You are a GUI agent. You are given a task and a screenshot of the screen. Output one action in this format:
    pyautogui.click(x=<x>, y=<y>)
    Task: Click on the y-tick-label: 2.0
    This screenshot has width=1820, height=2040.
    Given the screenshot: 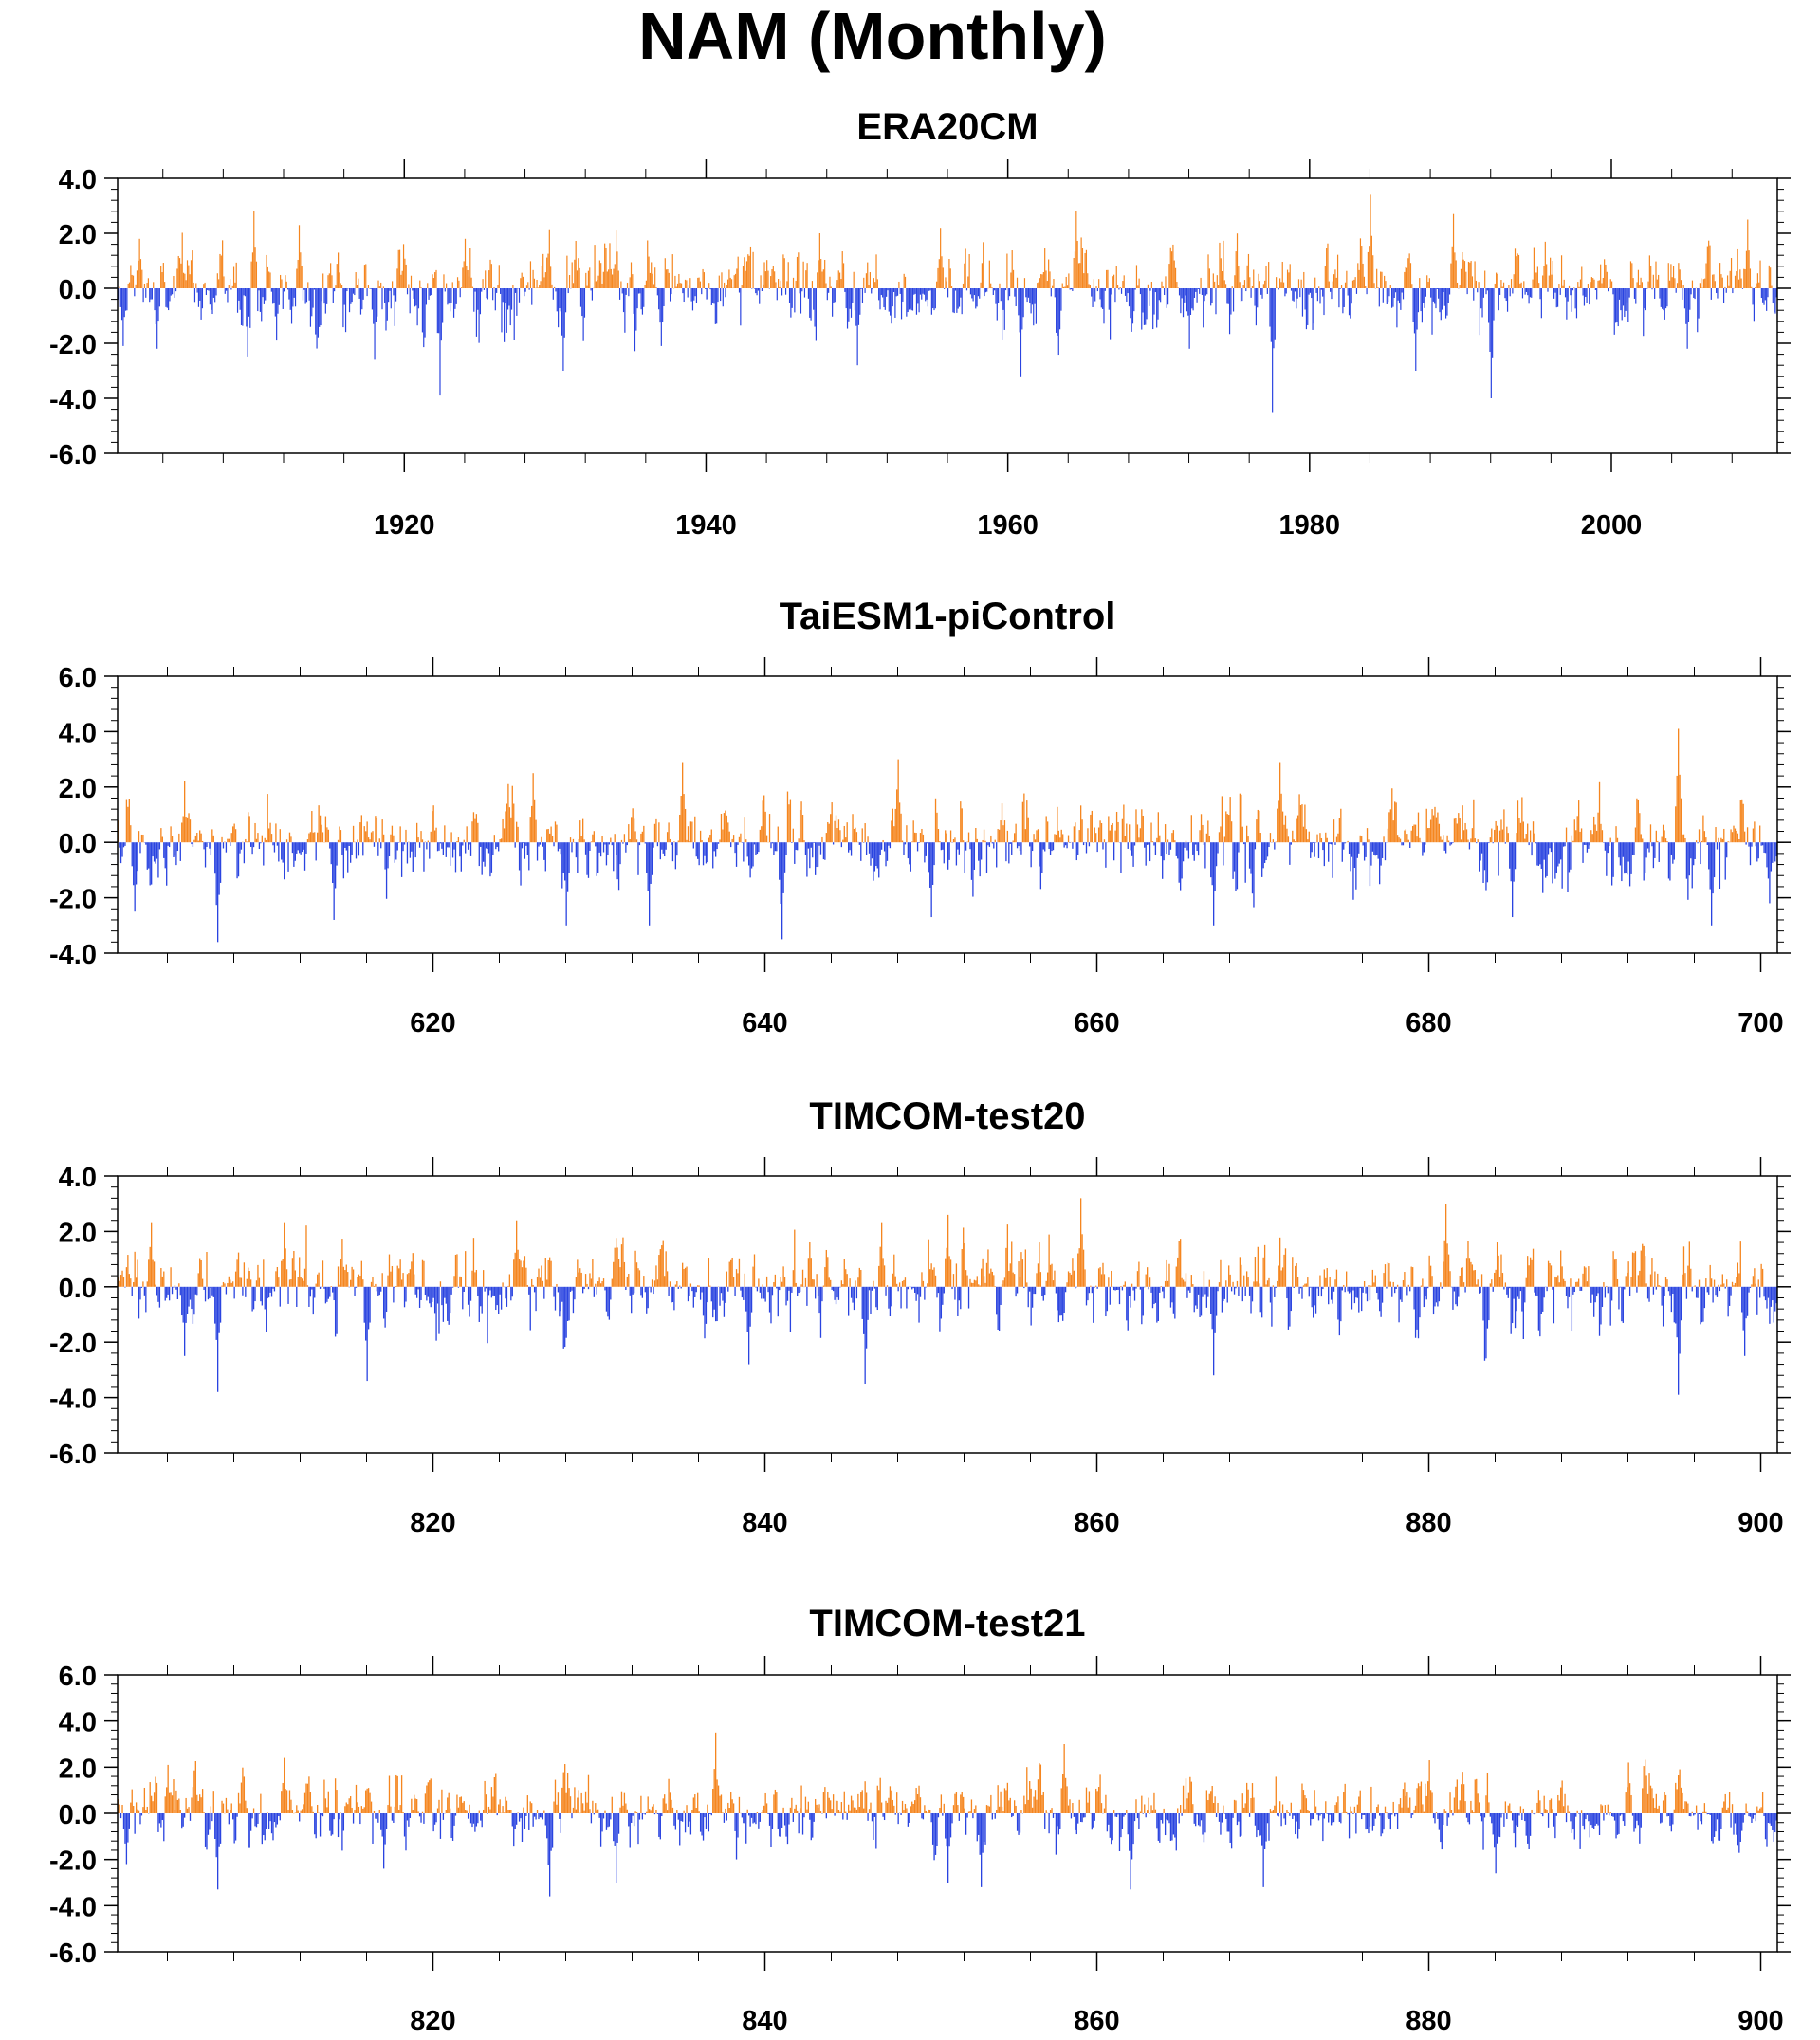 What is the action you would take?
    pyautogui.click(x=78, y=789)
    